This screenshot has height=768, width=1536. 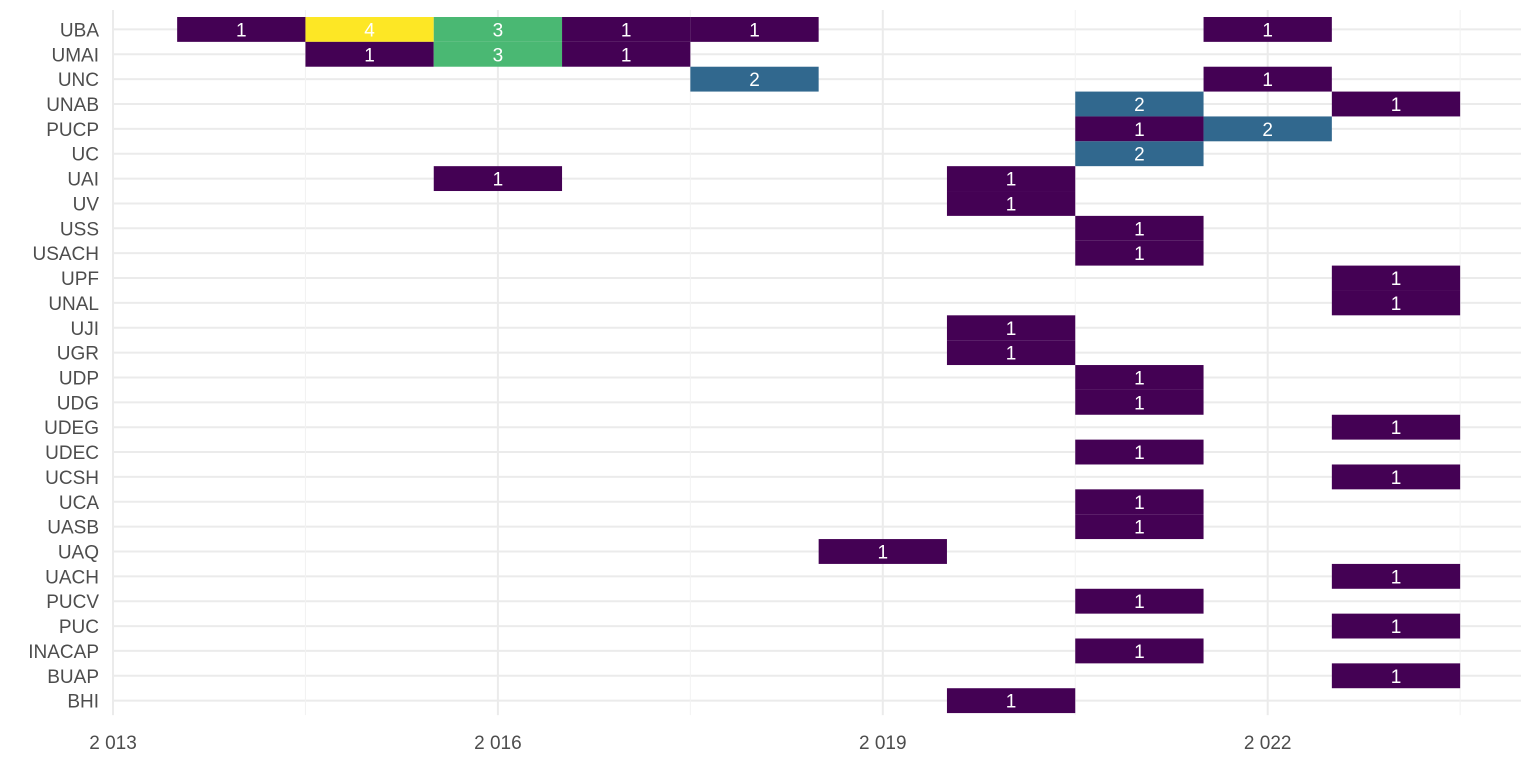 What do you see at coordinates (73, 528) in the screenshot?
I see `y-tick-label: UASB` at bounding box center [73, 528].